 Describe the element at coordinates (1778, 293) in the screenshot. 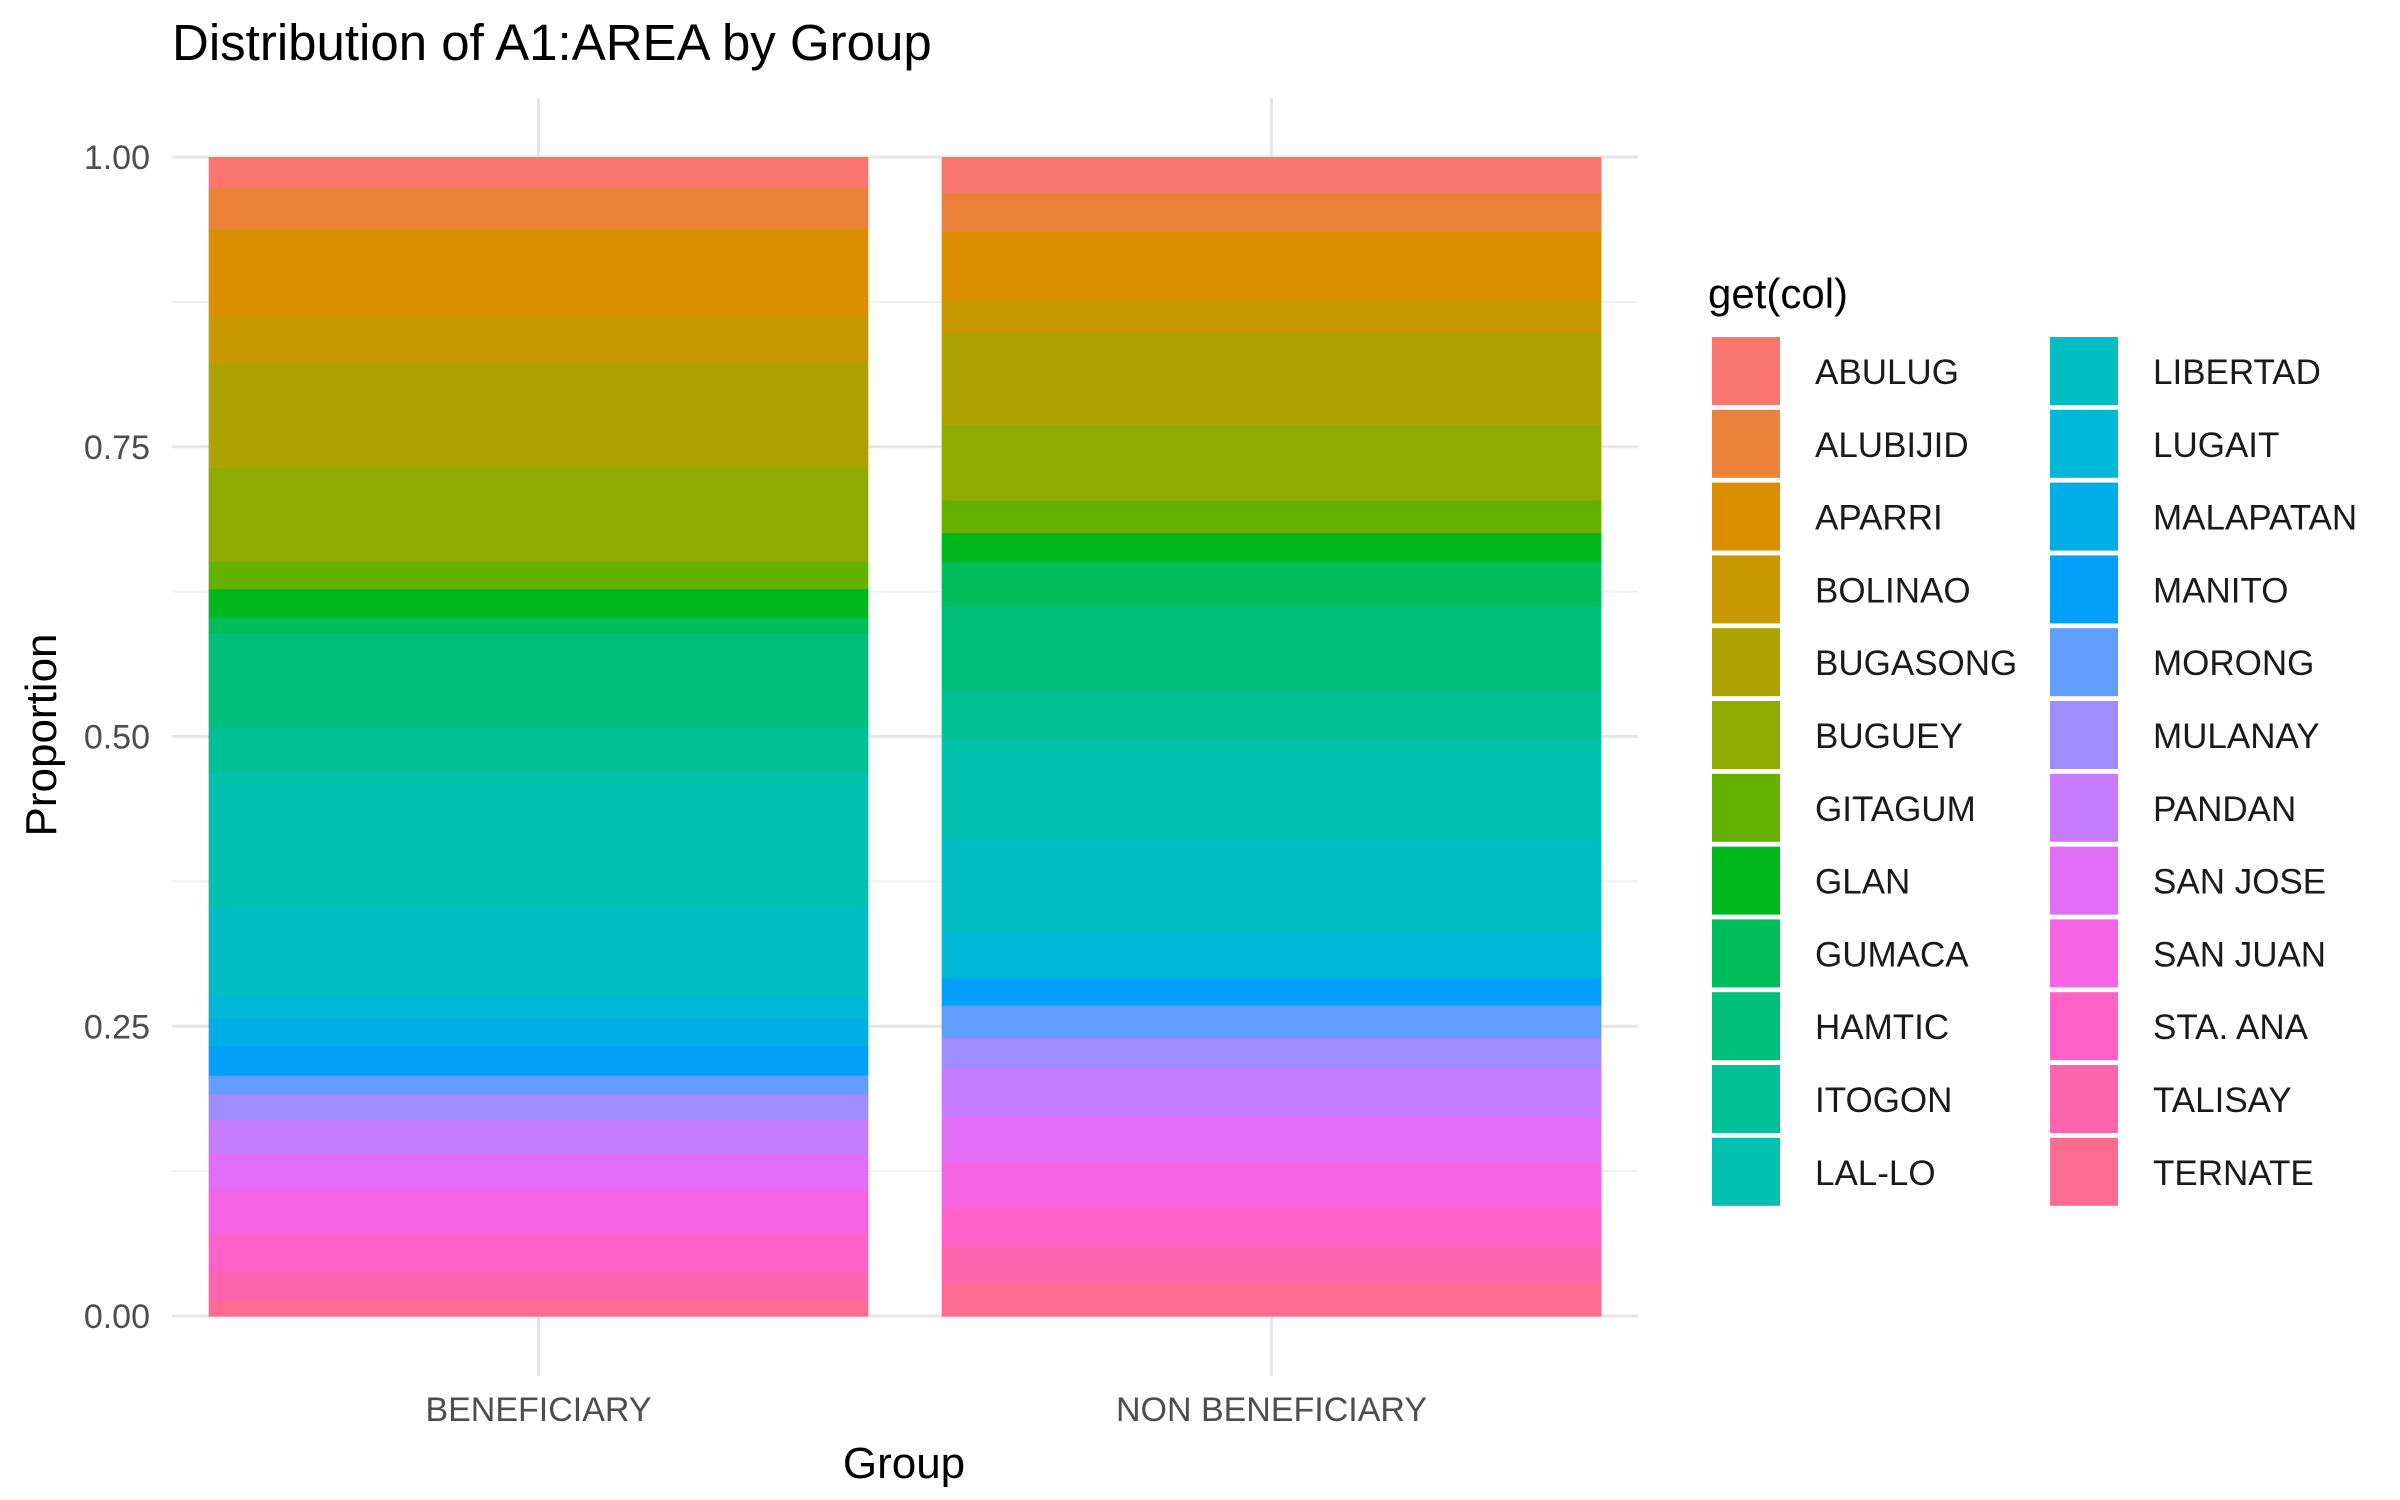

I see `legend-title: get(col)` at that location.